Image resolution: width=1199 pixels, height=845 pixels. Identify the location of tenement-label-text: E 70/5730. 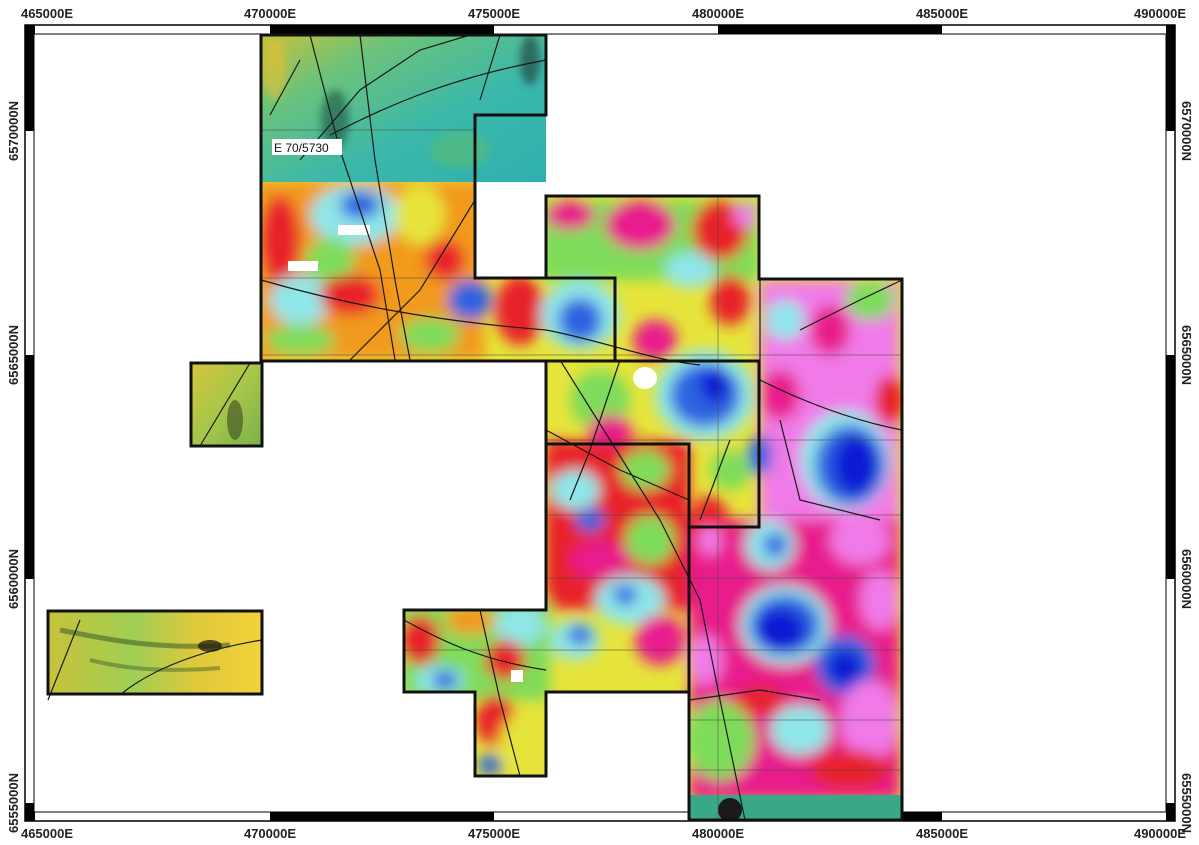
(301, 148).